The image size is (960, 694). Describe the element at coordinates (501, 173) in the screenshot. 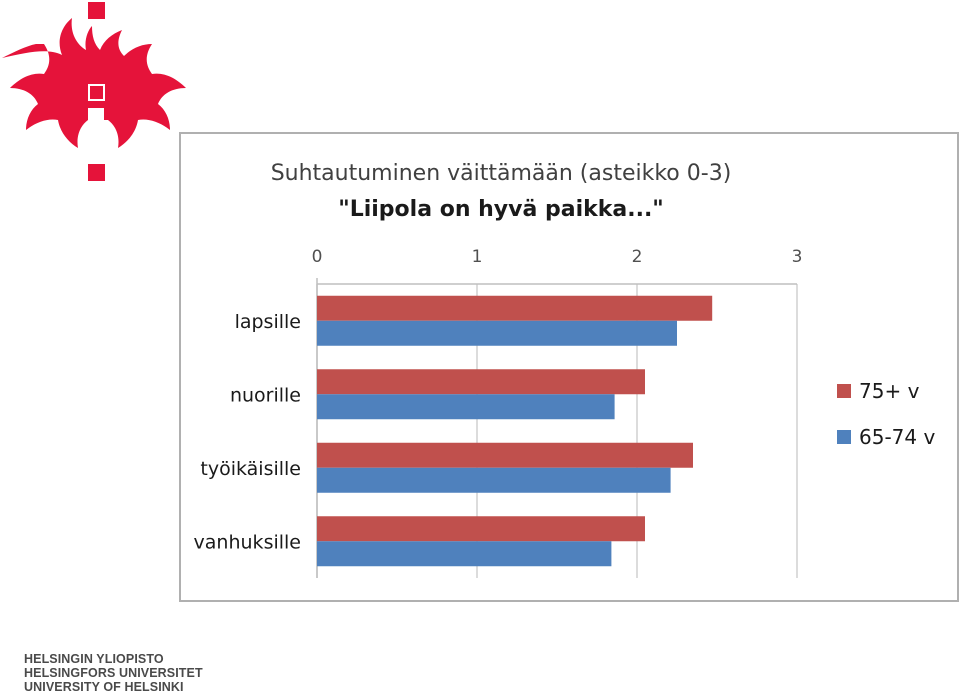

I see `chart-title: Suhtautuminen väittämään (asteikko 0-3)` at that location.